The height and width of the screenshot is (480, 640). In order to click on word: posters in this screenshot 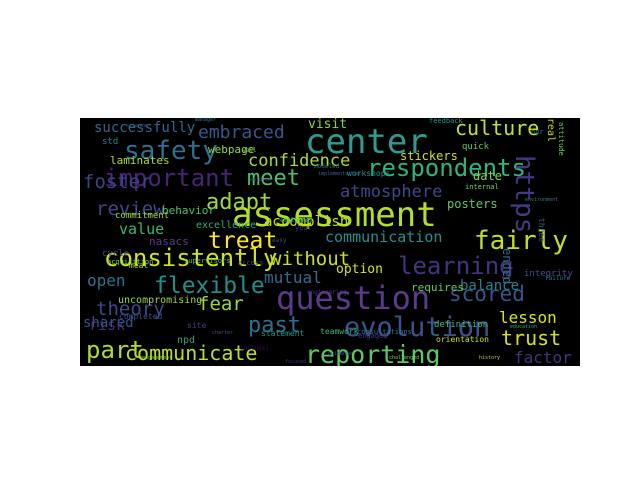, I will do `click(472, 204)`.